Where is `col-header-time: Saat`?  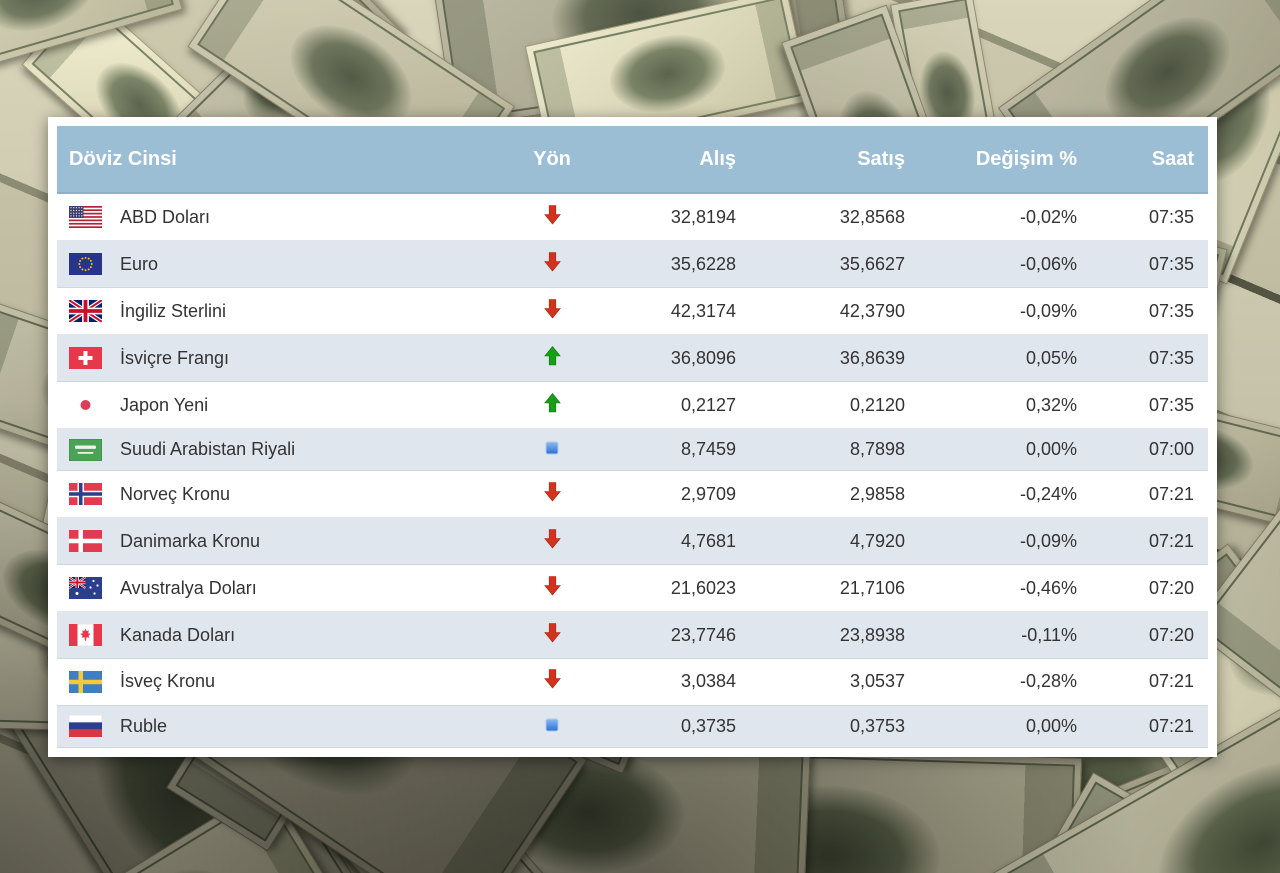
col-header-time: Saat is located at coordinates (1143, 160).